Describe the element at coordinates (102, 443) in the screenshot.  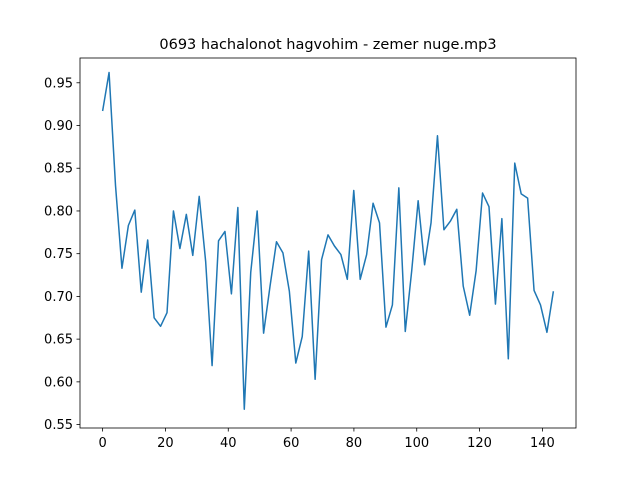
I see `x-tick-label: 0` at that location.